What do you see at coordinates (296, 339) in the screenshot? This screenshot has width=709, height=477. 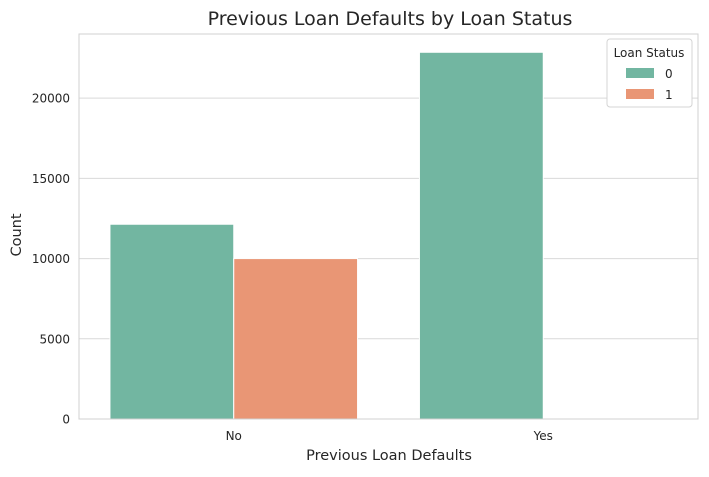 I see `bar-series-1-no` at bounding box center [296, 339].